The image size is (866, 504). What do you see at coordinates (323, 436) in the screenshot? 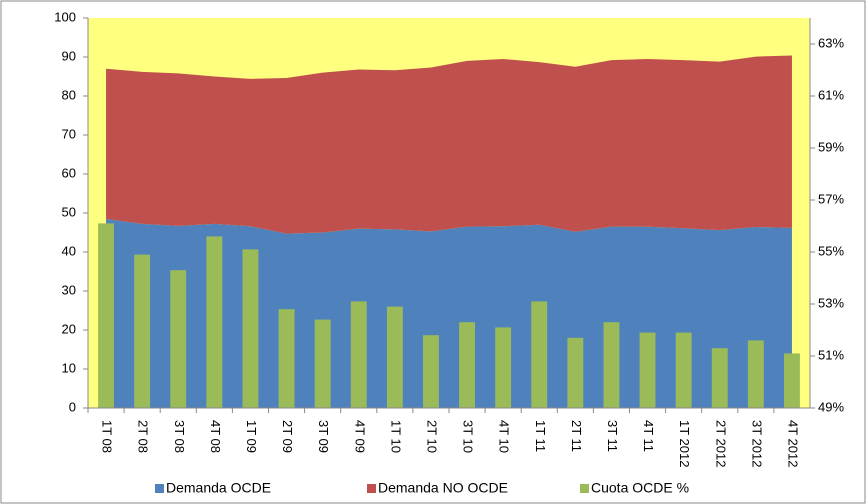
I see `x-tick-label: 3T 09` at bounding box center [323, 436].